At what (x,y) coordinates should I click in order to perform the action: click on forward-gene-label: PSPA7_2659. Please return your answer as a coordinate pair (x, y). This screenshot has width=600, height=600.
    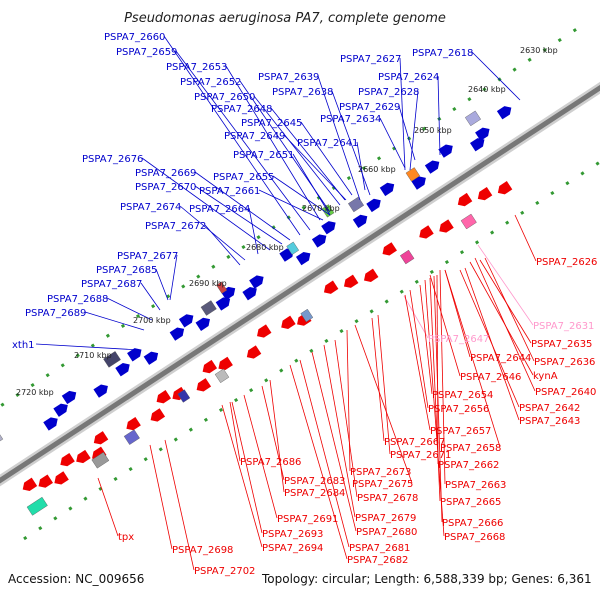
    Looking at the image, I should click on (146, 52).